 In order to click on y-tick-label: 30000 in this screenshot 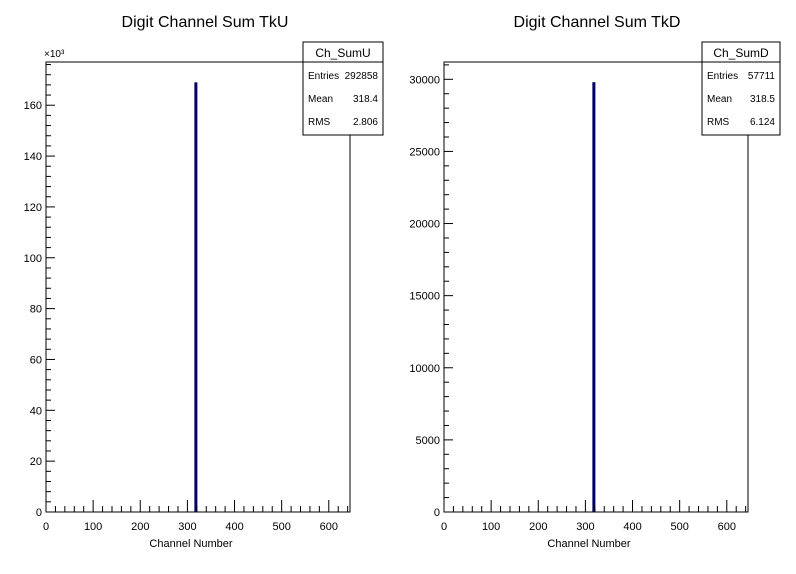, I will do `click(424, 80)`.